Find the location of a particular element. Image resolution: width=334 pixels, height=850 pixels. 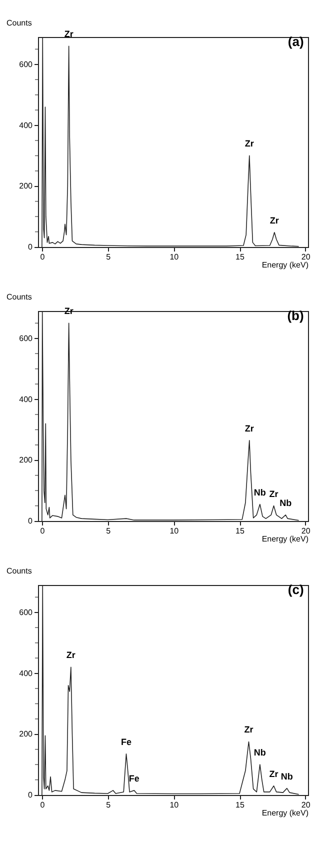

chart-title: (a) is located at coordinates (296, 41).